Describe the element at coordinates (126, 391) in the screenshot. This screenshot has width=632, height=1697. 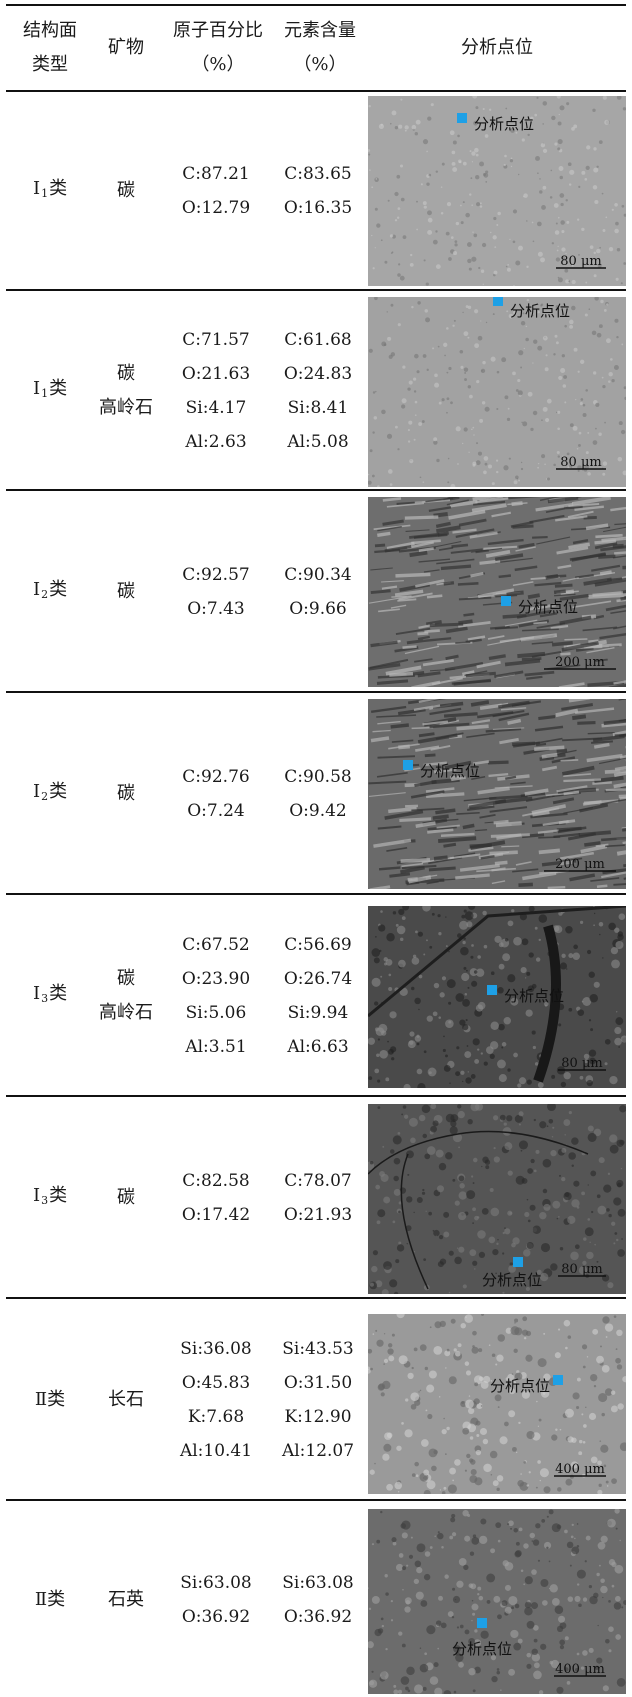
I see `mineral-cell: 碳高岭石` at that location.